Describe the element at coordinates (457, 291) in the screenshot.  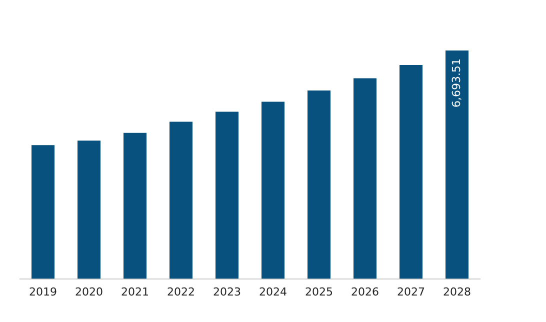
I see `x-tick-label: 2028` at that location.